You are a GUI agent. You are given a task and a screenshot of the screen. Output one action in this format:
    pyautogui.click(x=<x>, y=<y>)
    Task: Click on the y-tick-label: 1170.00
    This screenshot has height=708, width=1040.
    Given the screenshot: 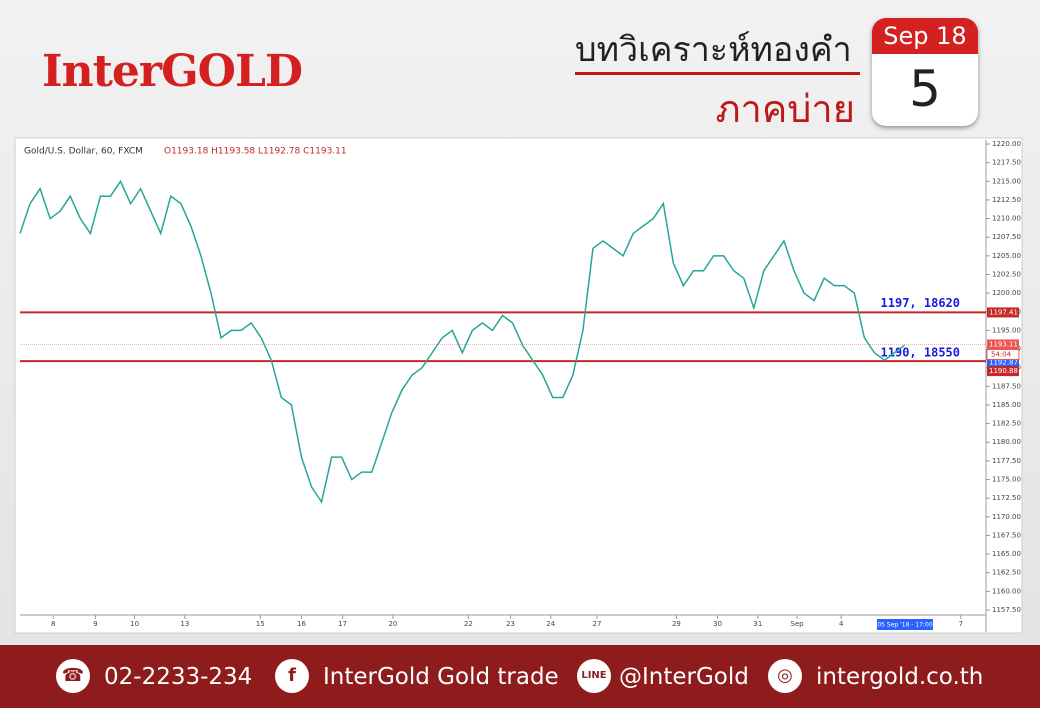 What is the action you would take?
    pyautogui.click(x=1006, y=517)
    